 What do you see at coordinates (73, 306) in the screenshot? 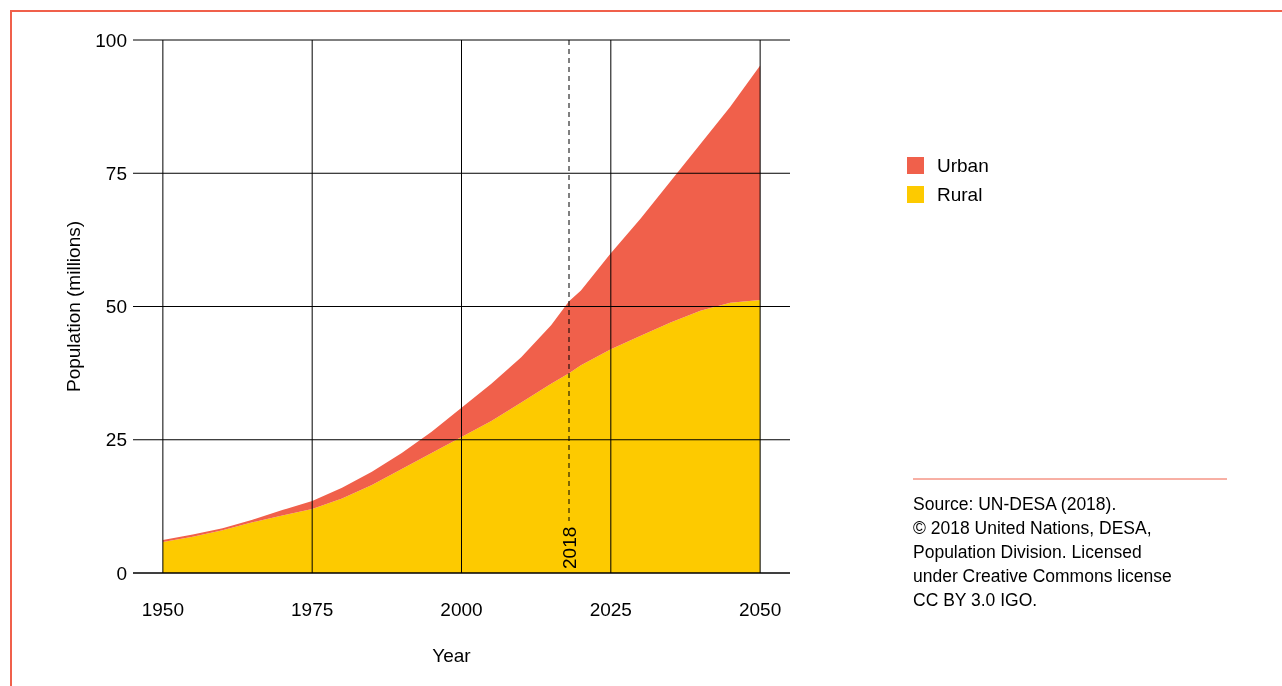
I see `y-axis-title: Population (millions)` at bounding box center [73, 306].